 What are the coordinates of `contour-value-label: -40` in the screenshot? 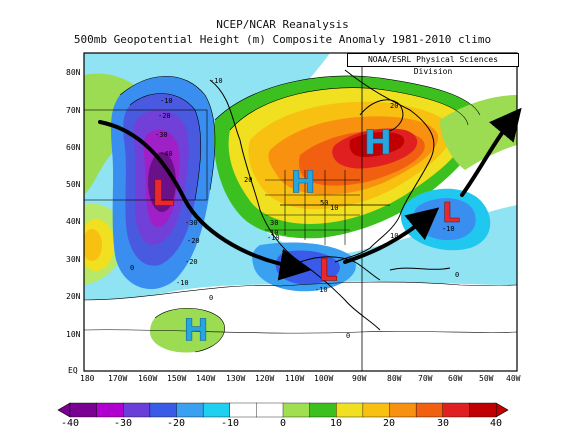 It's located at (166, 154).